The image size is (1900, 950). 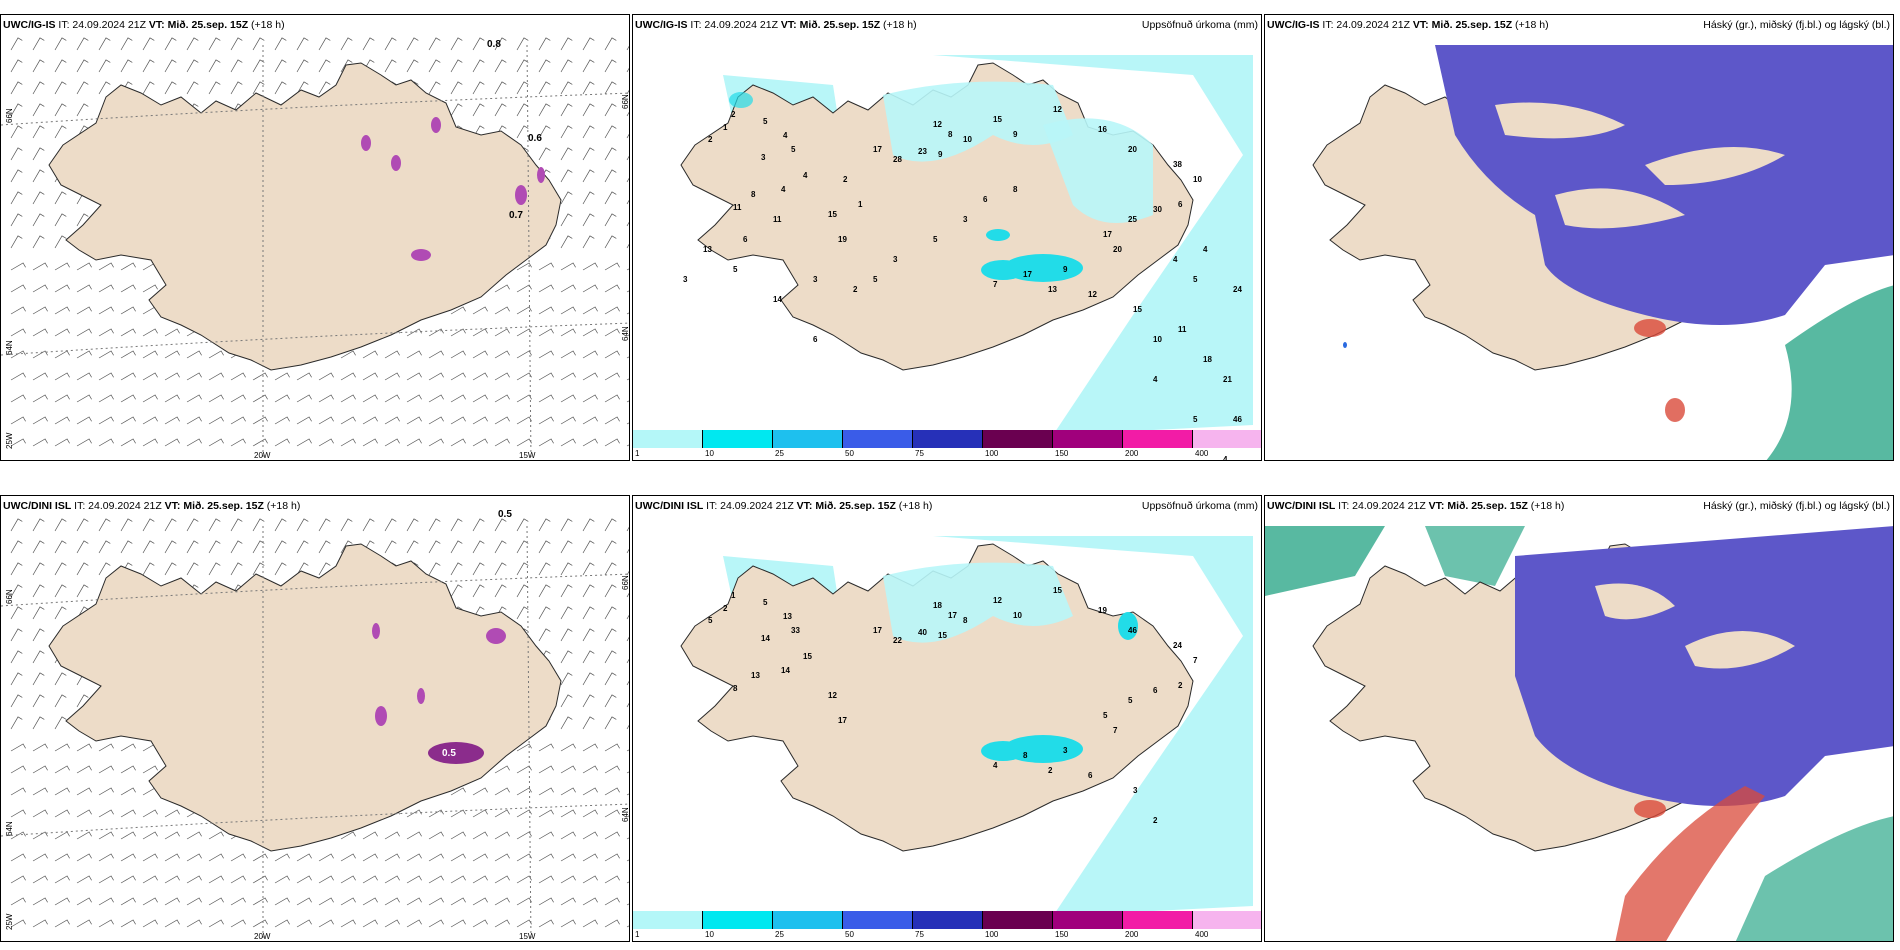 I want to click on precip-value: 17, so click(x=877, y=630).